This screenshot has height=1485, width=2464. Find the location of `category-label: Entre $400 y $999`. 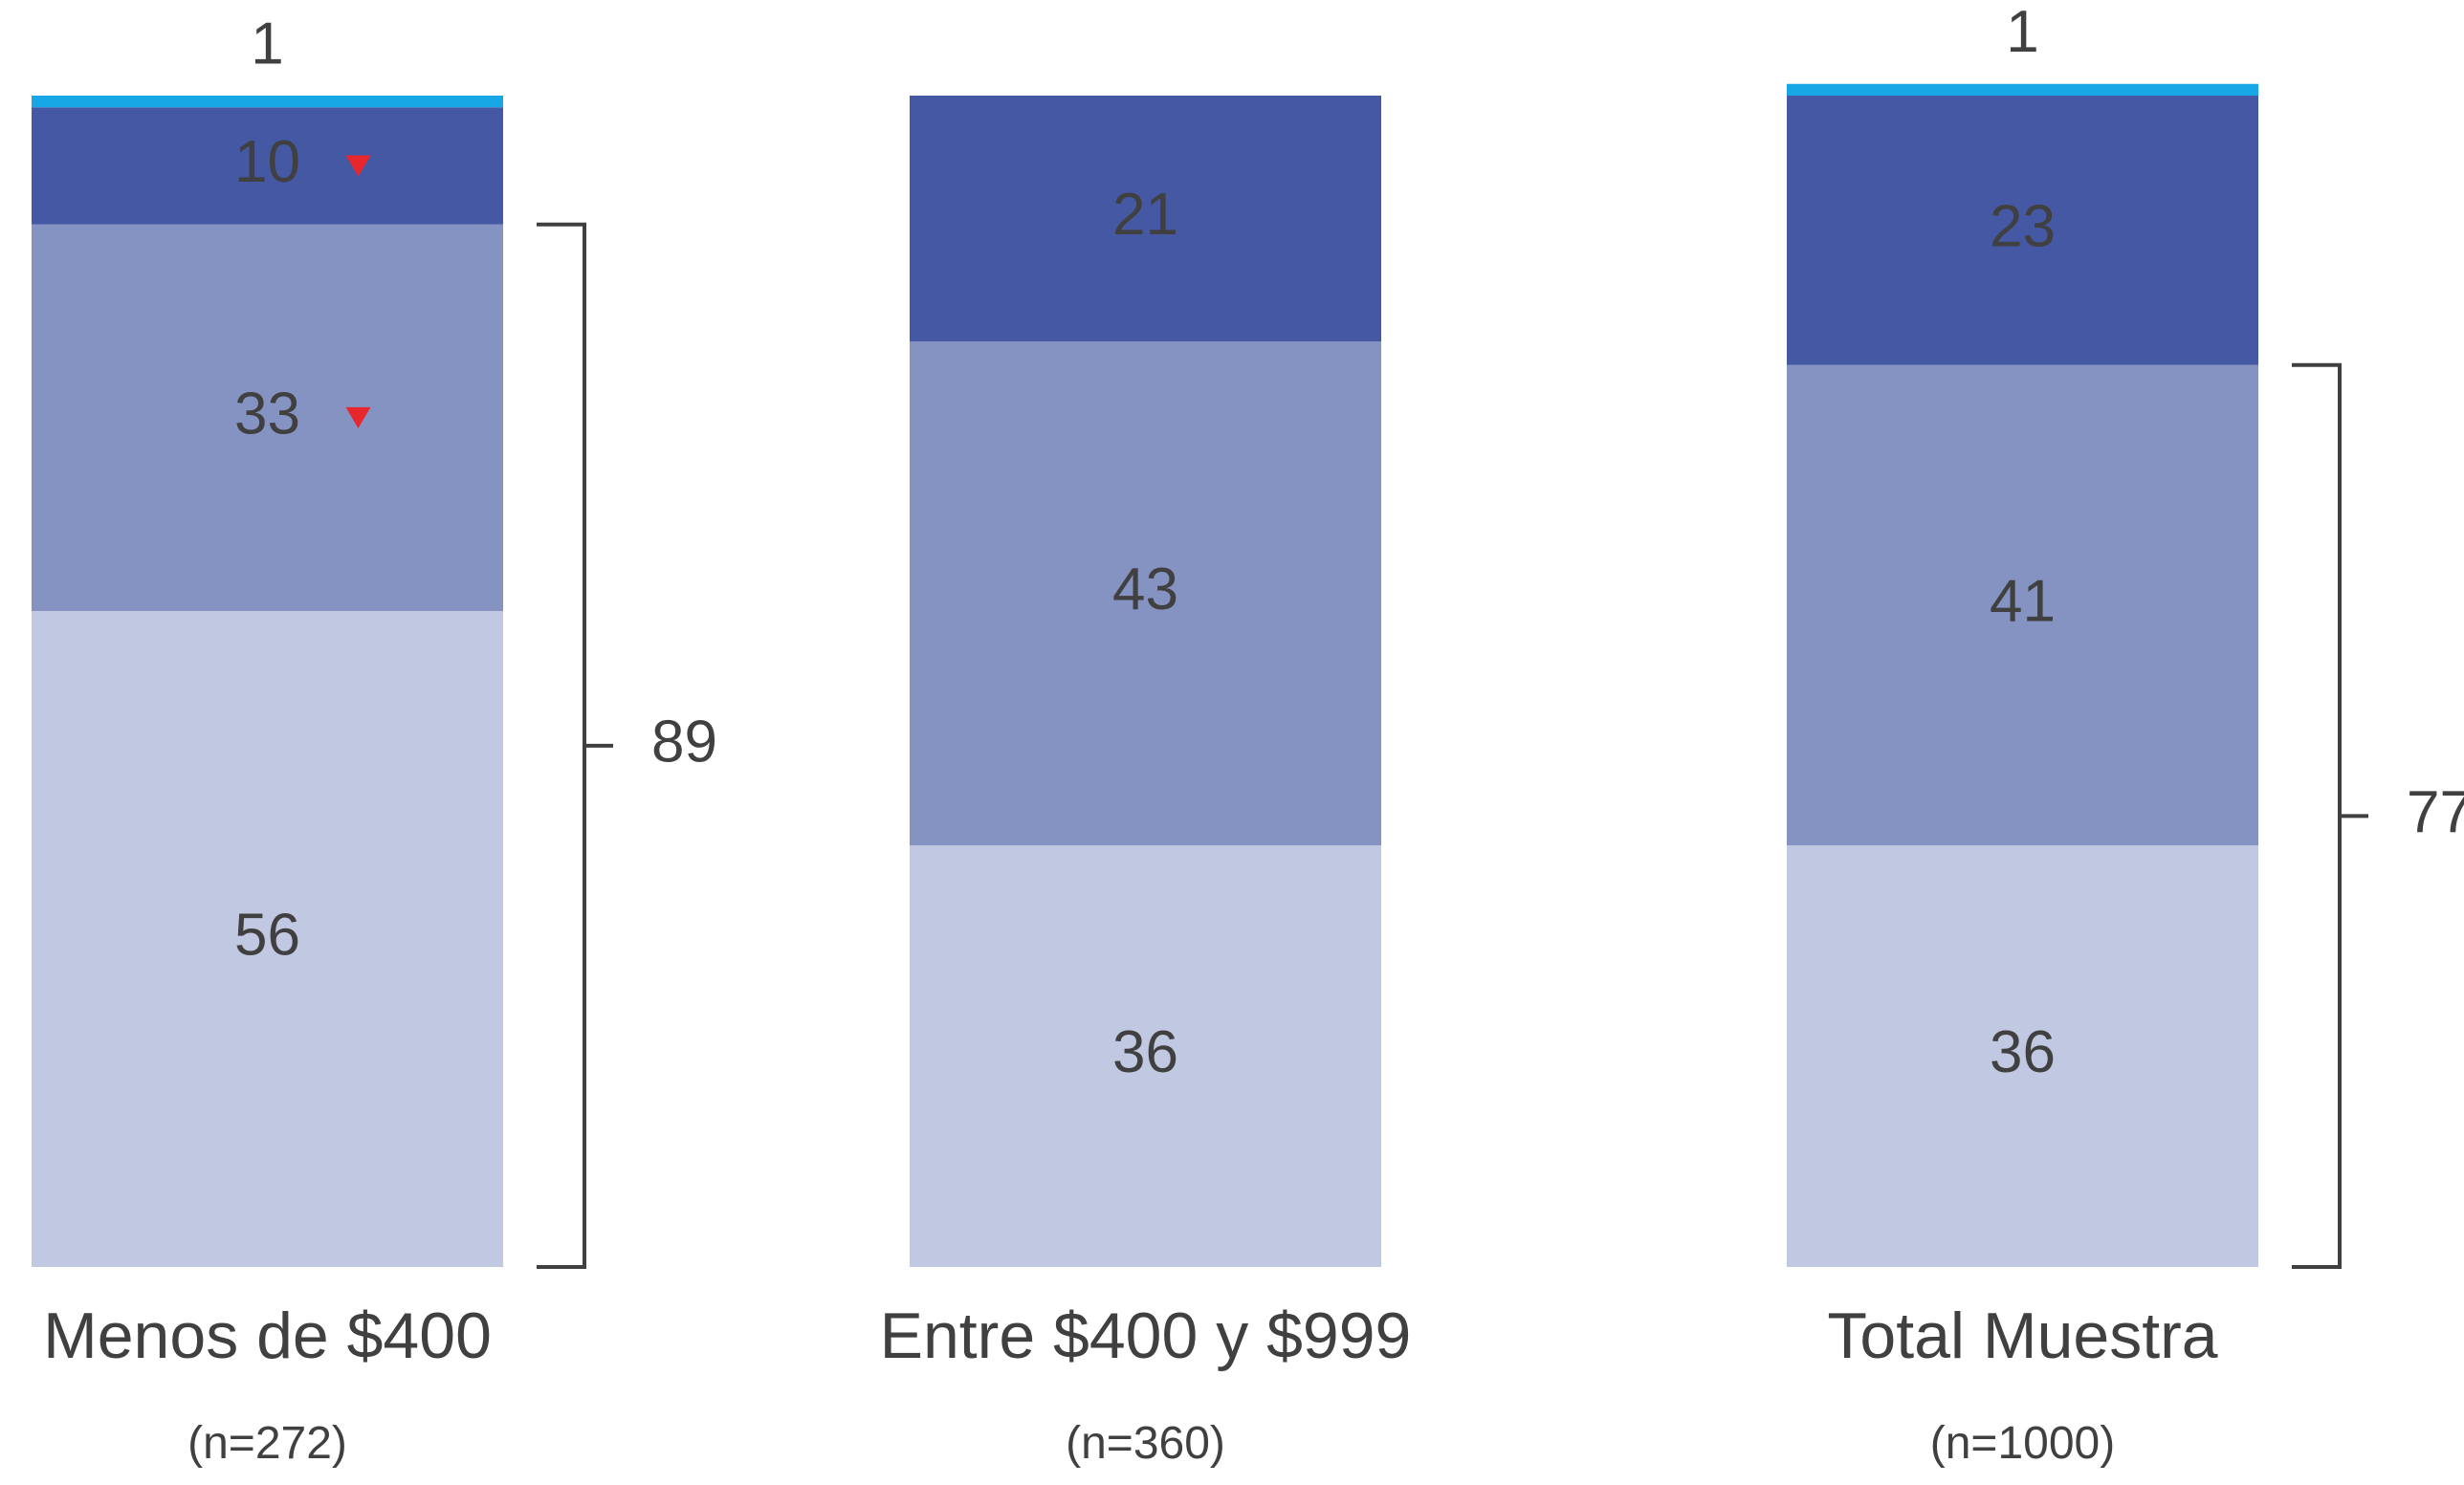

category-label: Entre $400 y $999 is located at coordinates (1146, 1335).